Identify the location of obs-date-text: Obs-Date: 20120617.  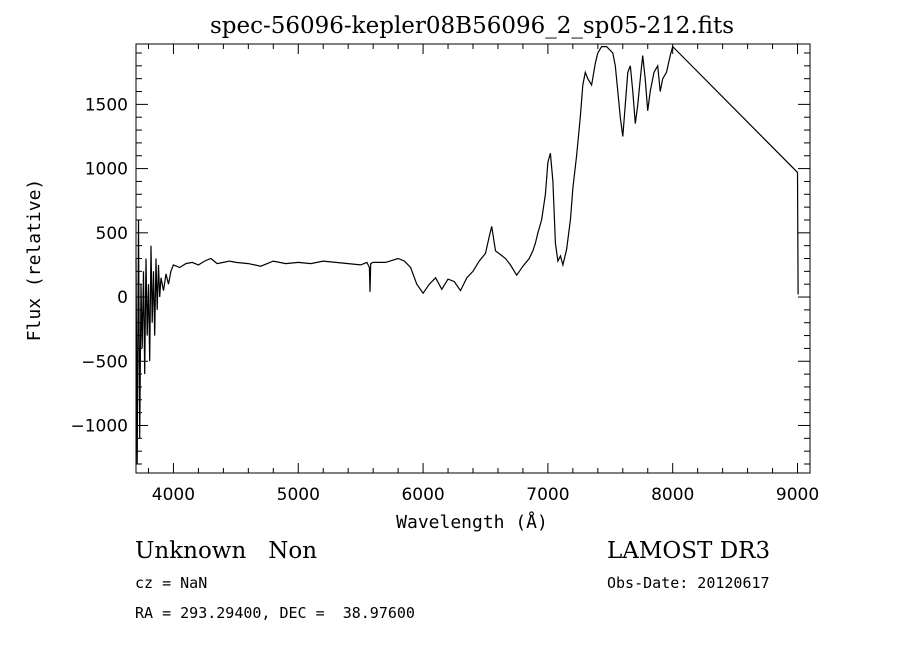
(688, 583).